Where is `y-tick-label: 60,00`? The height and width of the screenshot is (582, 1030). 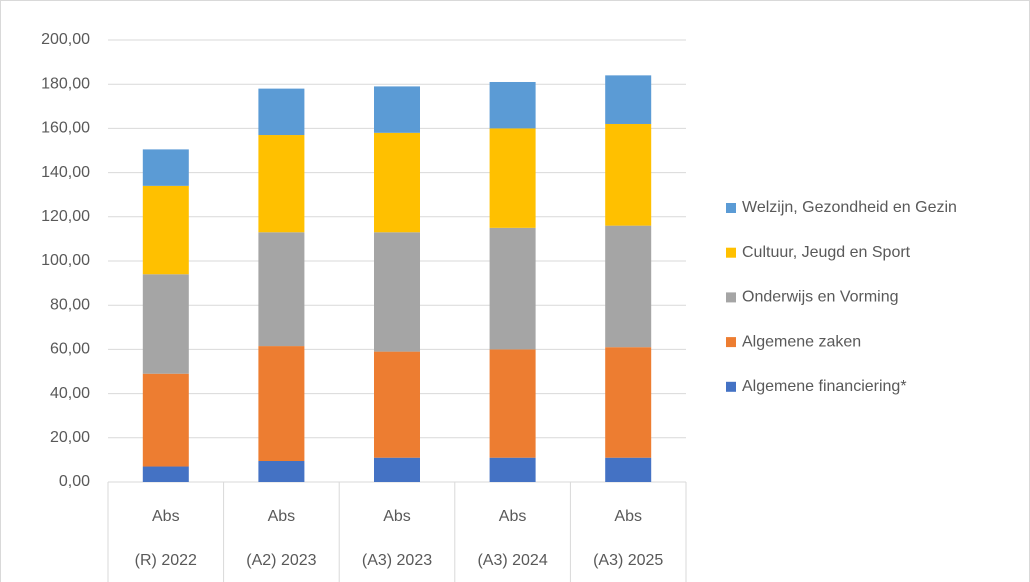 y-tick-label: 60,00 is located at coordinates (70, 349).